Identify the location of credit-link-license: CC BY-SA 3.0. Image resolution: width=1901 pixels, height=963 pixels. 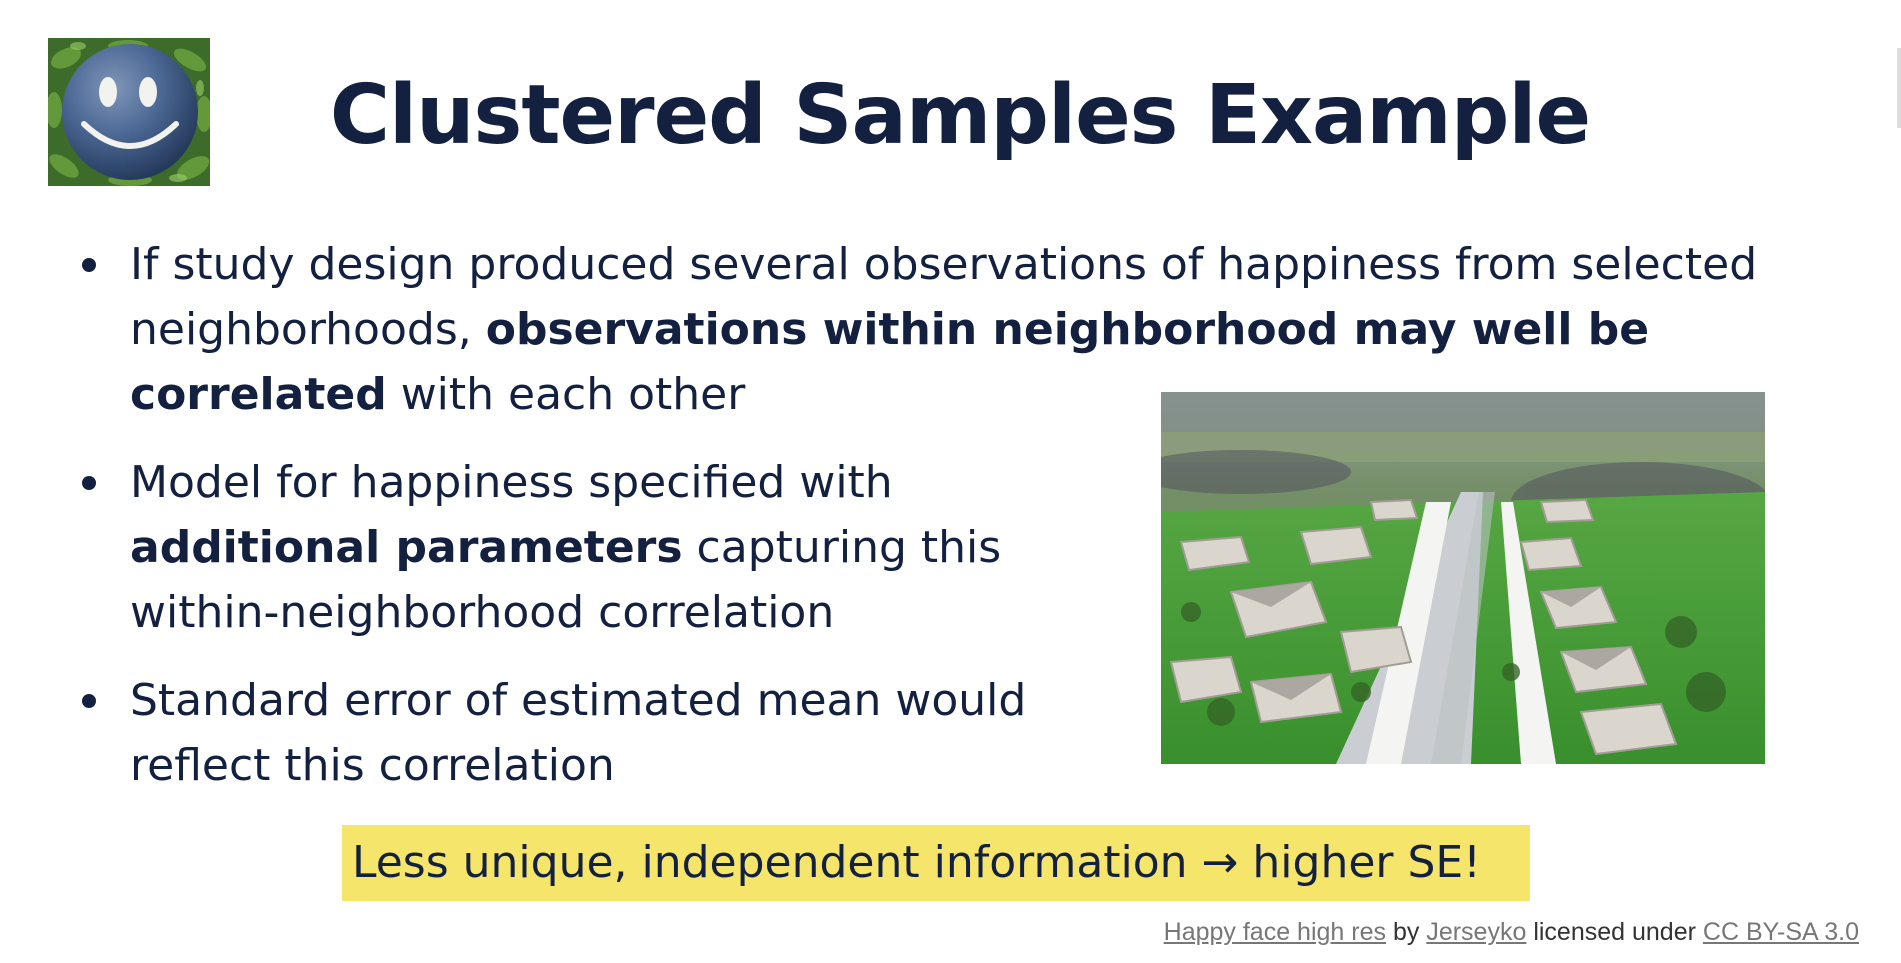
(1780, 932).